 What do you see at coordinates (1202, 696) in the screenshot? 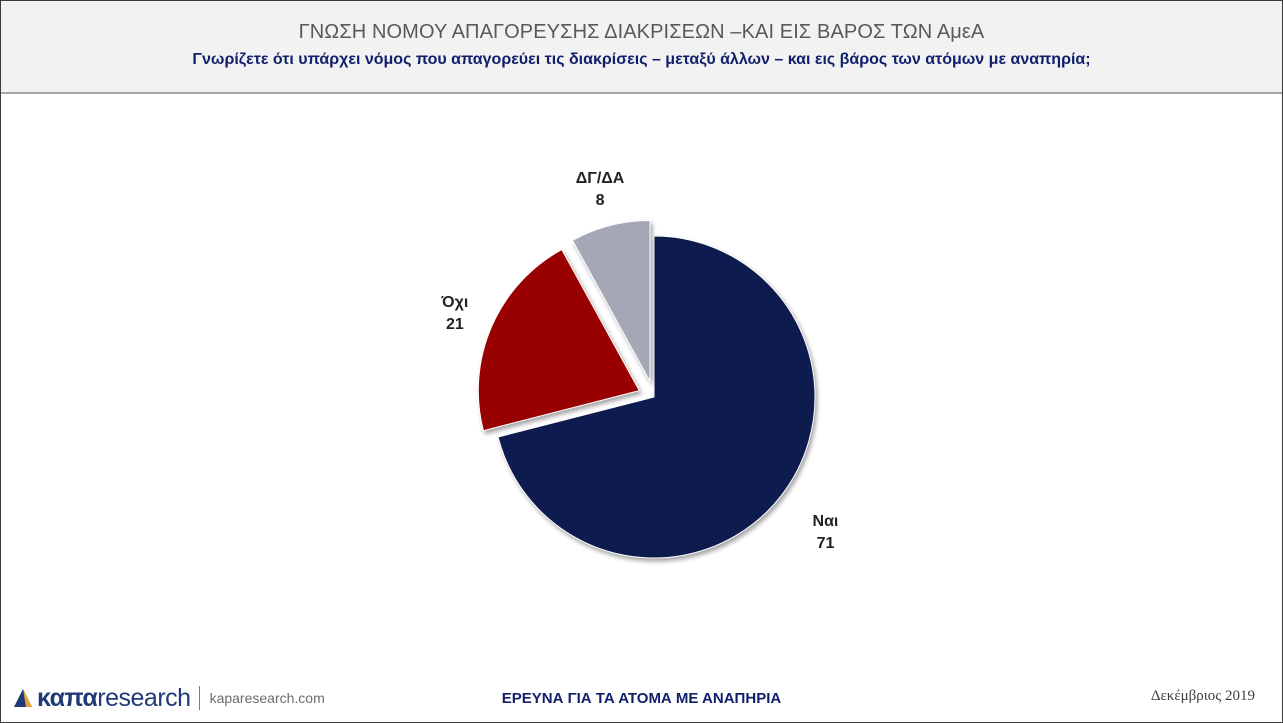
I see `footer-date: Δεκέμβριος 2019` at bounding box center [1202, 696].